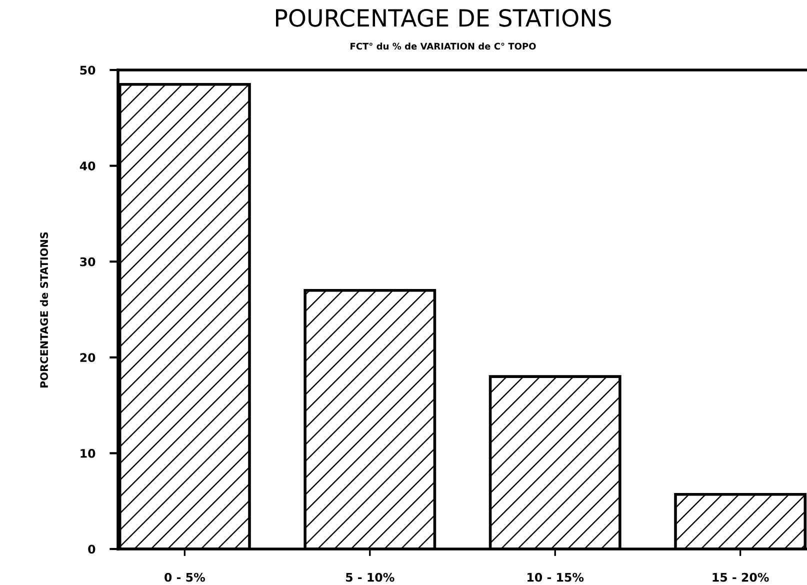 This screenshot has height=585, width=807. Describe the element at coordinates (88, 357) in the screenshot. I see `y-tick-label: 20` at that location.